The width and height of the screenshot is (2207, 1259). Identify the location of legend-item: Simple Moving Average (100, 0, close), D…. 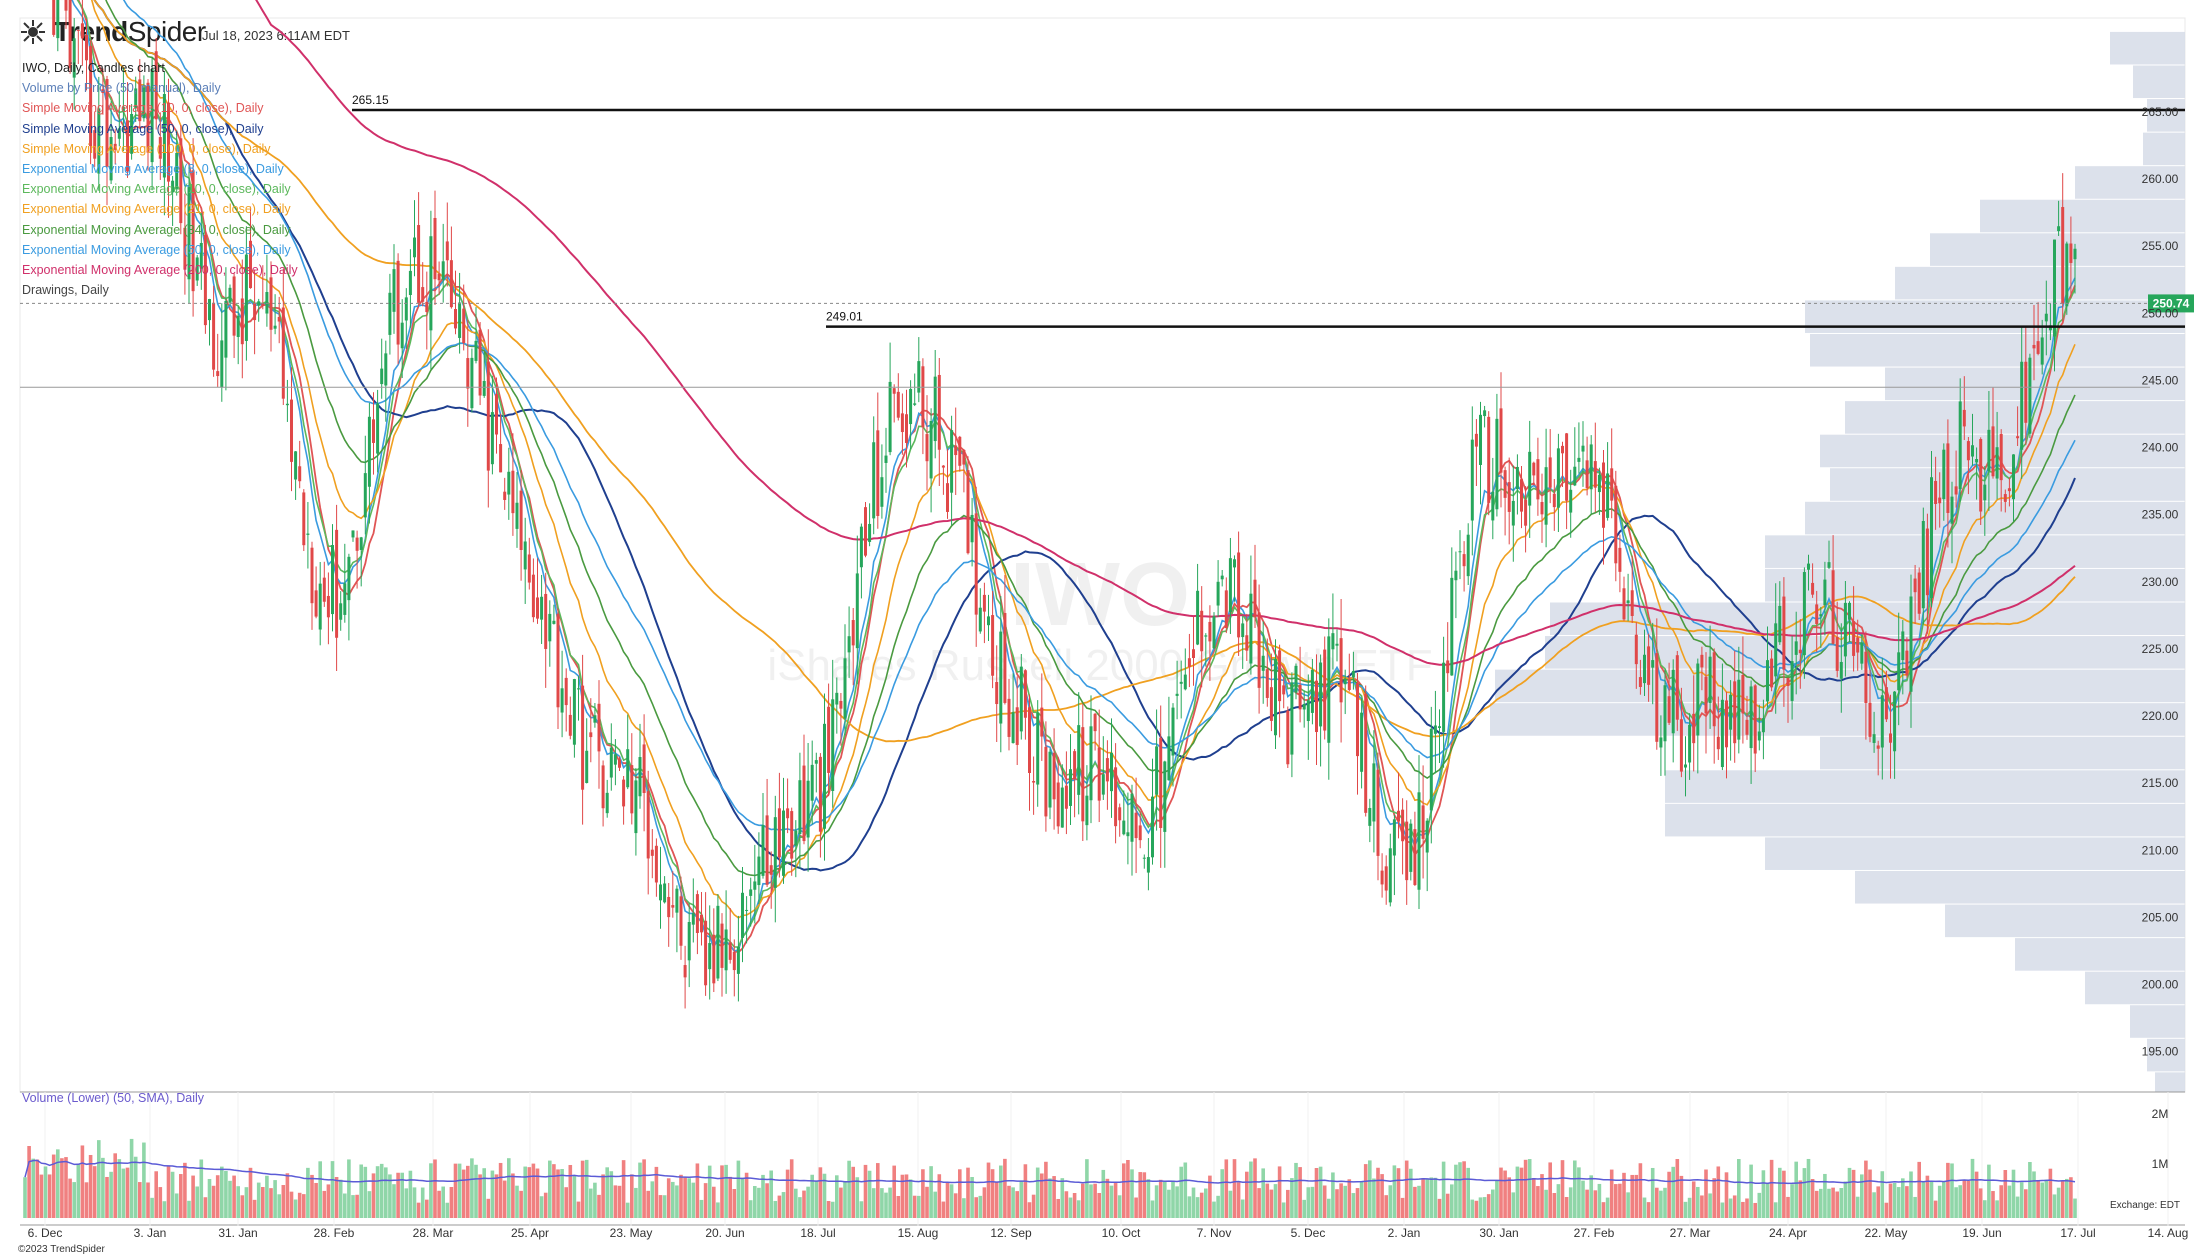
(146, 148).